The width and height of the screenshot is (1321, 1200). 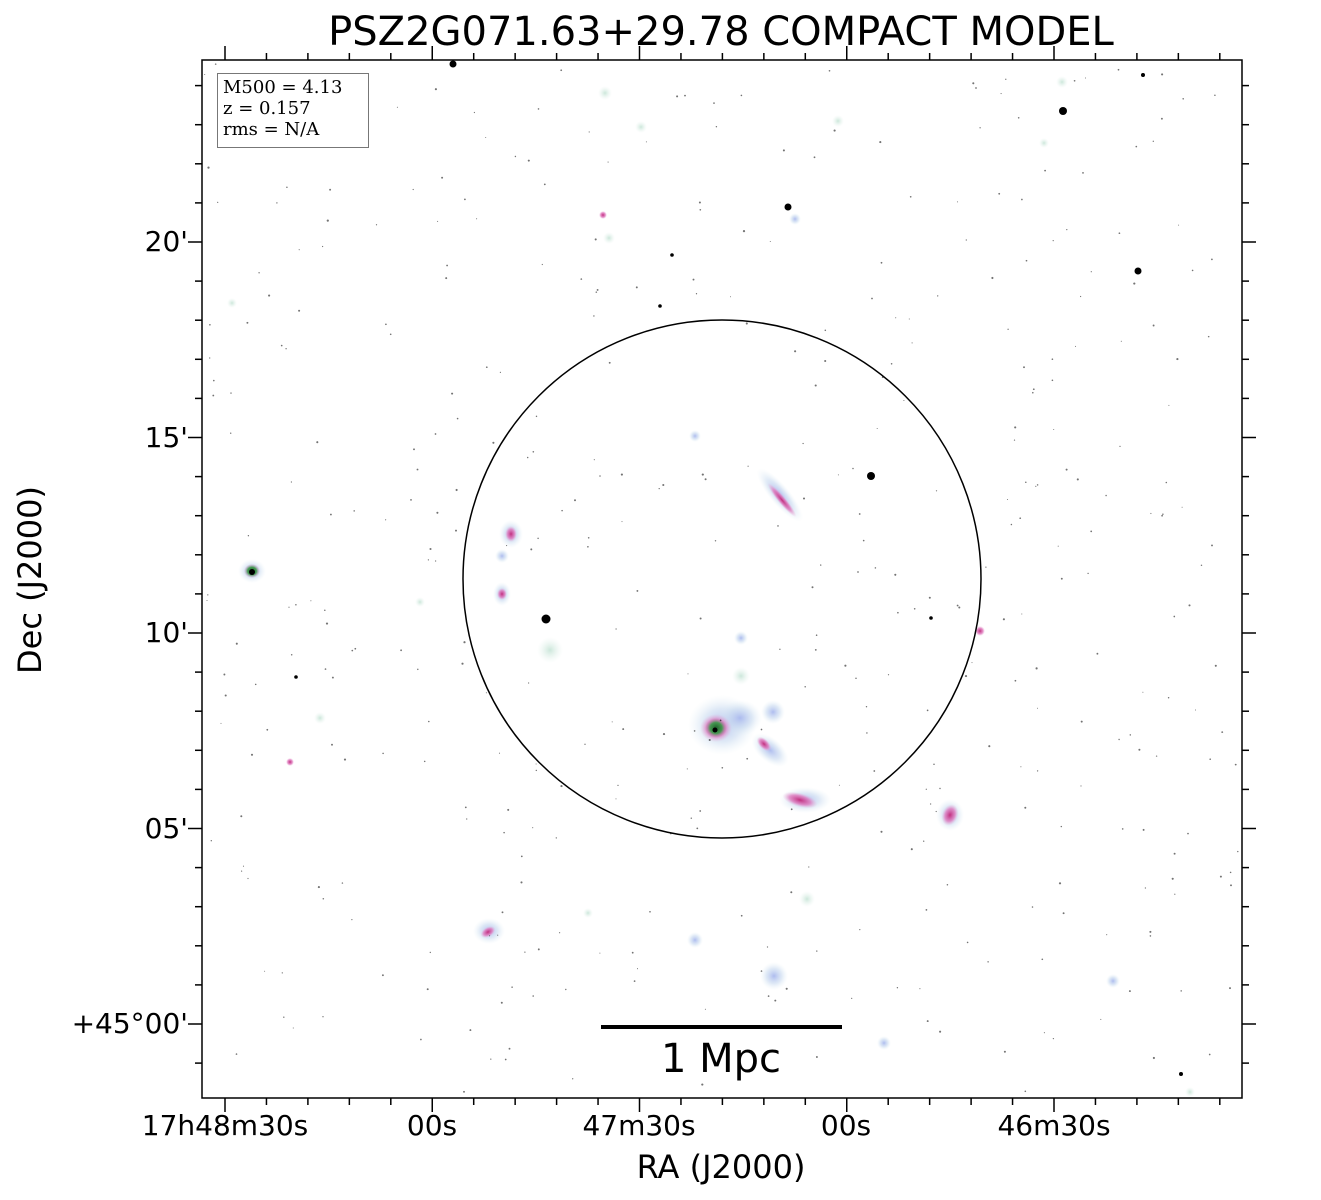 What do you see at coordinates (166, 632) in the screenshot?
I see `y-tick-label: 10'` at bounding box center [166, 632].